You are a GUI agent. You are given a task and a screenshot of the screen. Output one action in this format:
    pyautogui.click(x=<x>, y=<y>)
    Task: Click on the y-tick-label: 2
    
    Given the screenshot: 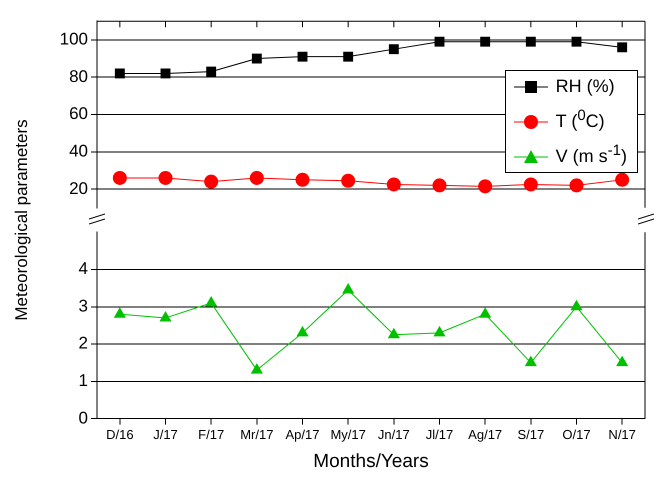 What is the action you would take?
    pyautogui.click(x=83, y=343)
    